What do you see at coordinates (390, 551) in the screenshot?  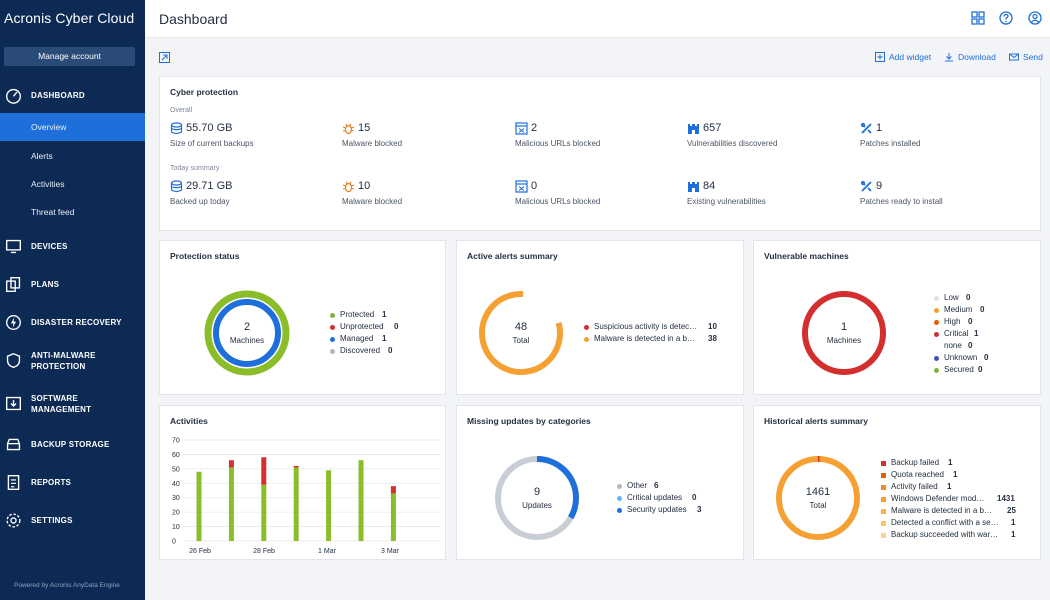 I see `x-tick-label: 3 Mar` at bounding box center [390, 551].